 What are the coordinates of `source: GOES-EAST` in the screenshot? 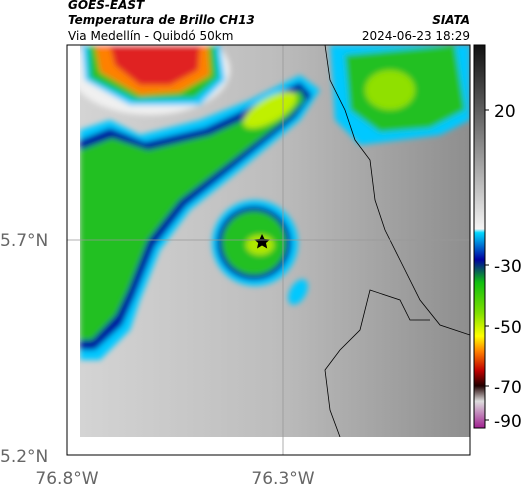 It's located at (106, 6).